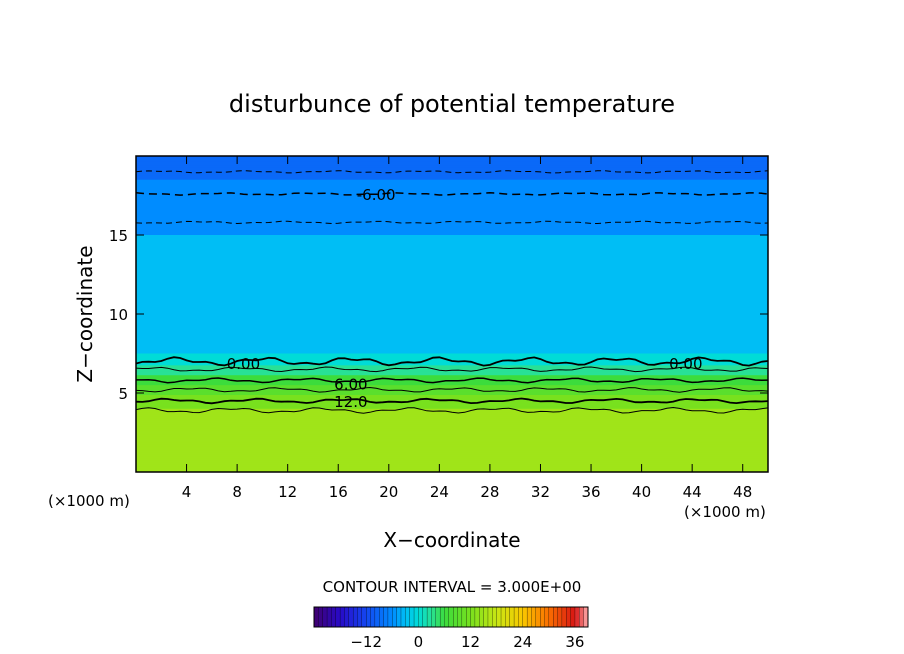  Describe the element at coordinates (388, 492) in the screenshot. I see `x-tick-label: 20` at that location.